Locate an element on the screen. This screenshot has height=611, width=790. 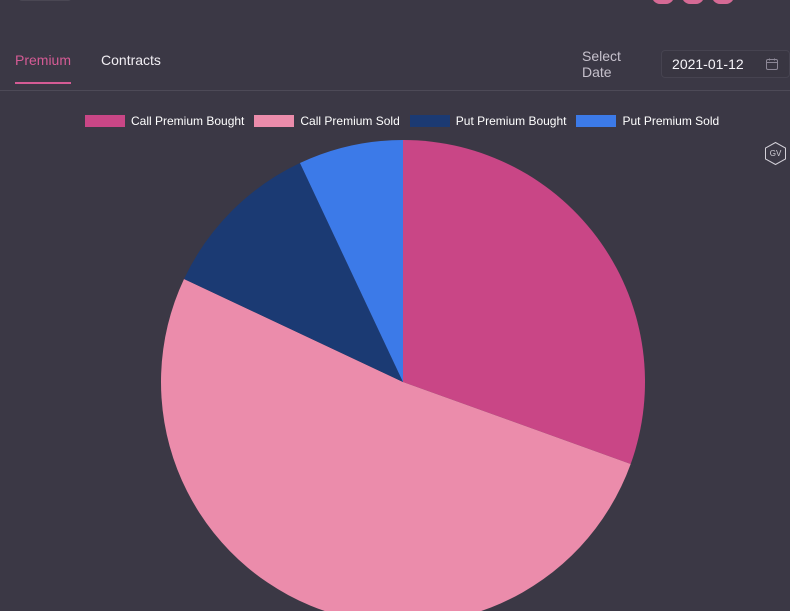
legend-item-call-premium-sold: Call Premium Sold is located at coordinates (327, 121).